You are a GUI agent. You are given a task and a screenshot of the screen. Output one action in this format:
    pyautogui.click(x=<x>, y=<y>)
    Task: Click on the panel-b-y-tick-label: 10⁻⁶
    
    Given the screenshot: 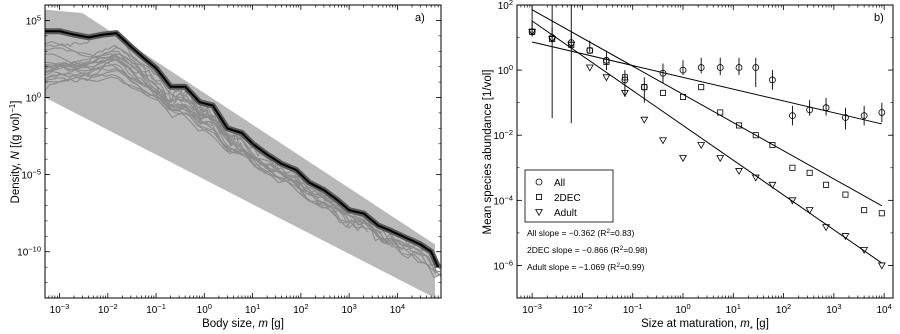 What is the action you would take?
    pyautogui.click(x=503, y=265)
    